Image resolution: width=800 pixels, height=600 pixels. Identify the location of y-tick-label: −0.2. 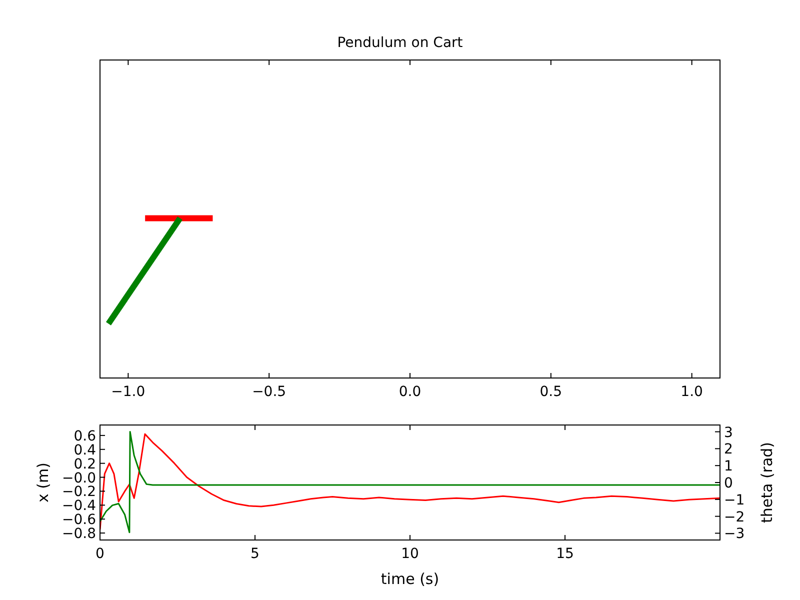
(79, 492).